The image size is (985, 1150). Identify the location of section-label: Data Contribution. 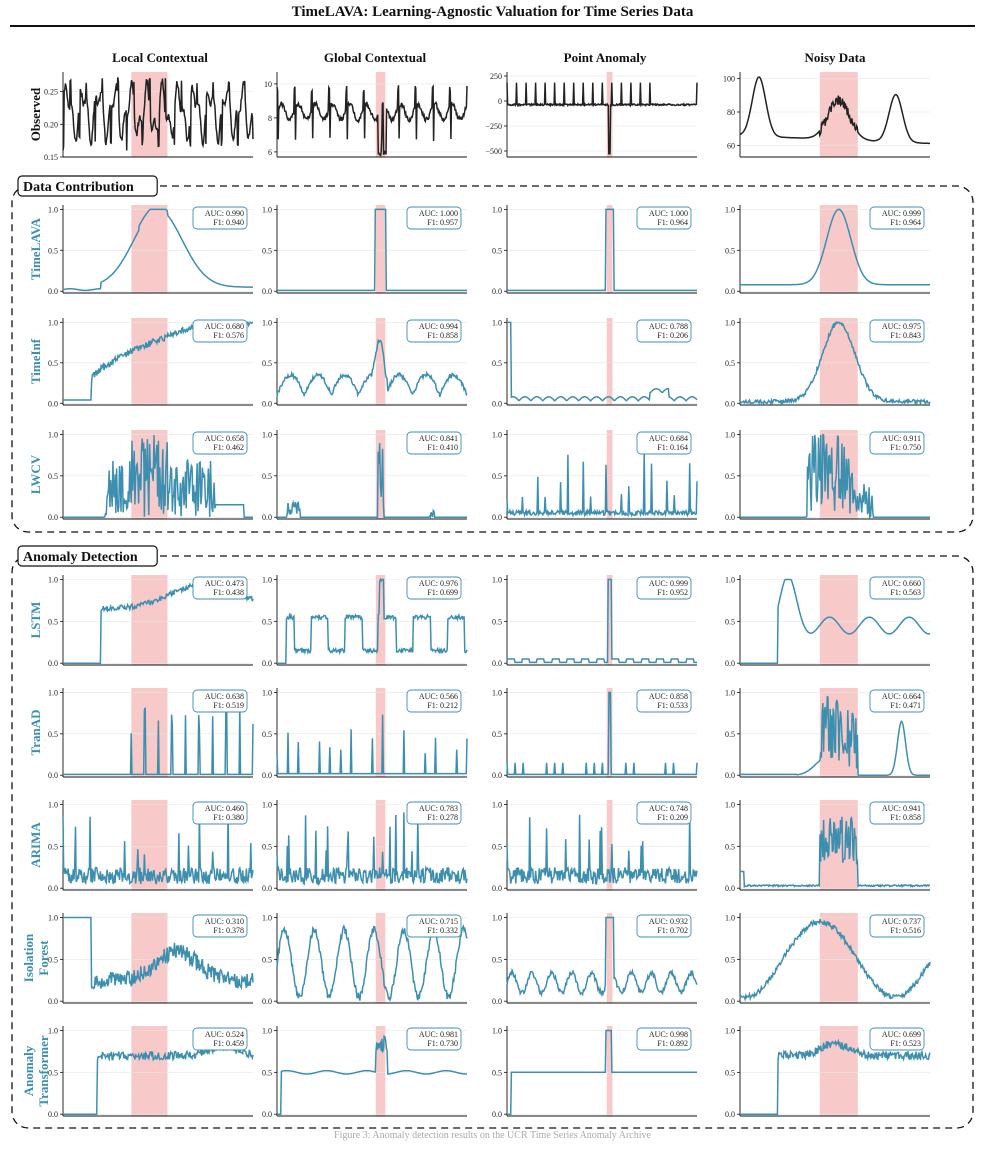
(78, 187).